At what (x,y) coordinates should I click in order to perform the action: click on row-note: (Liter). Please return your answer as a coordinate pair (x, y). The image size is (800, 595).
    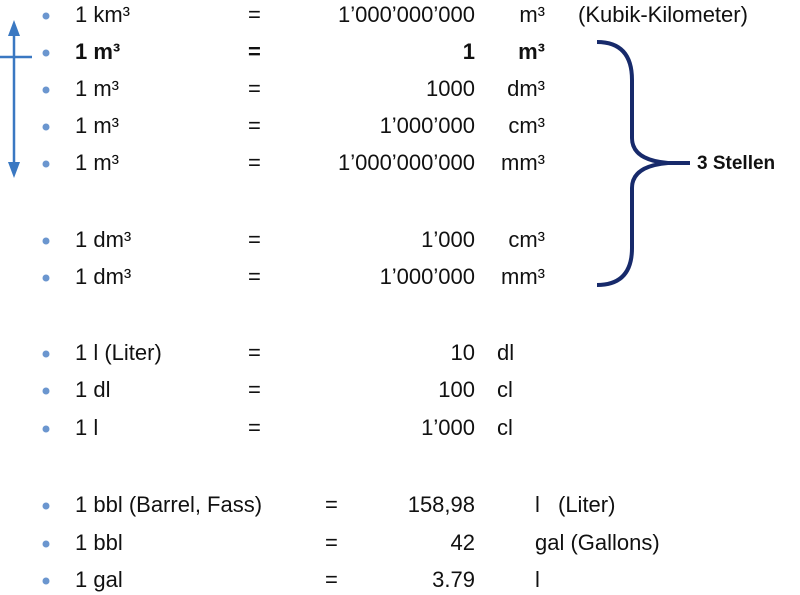
    Looking at the image, I should click on (586, 504).